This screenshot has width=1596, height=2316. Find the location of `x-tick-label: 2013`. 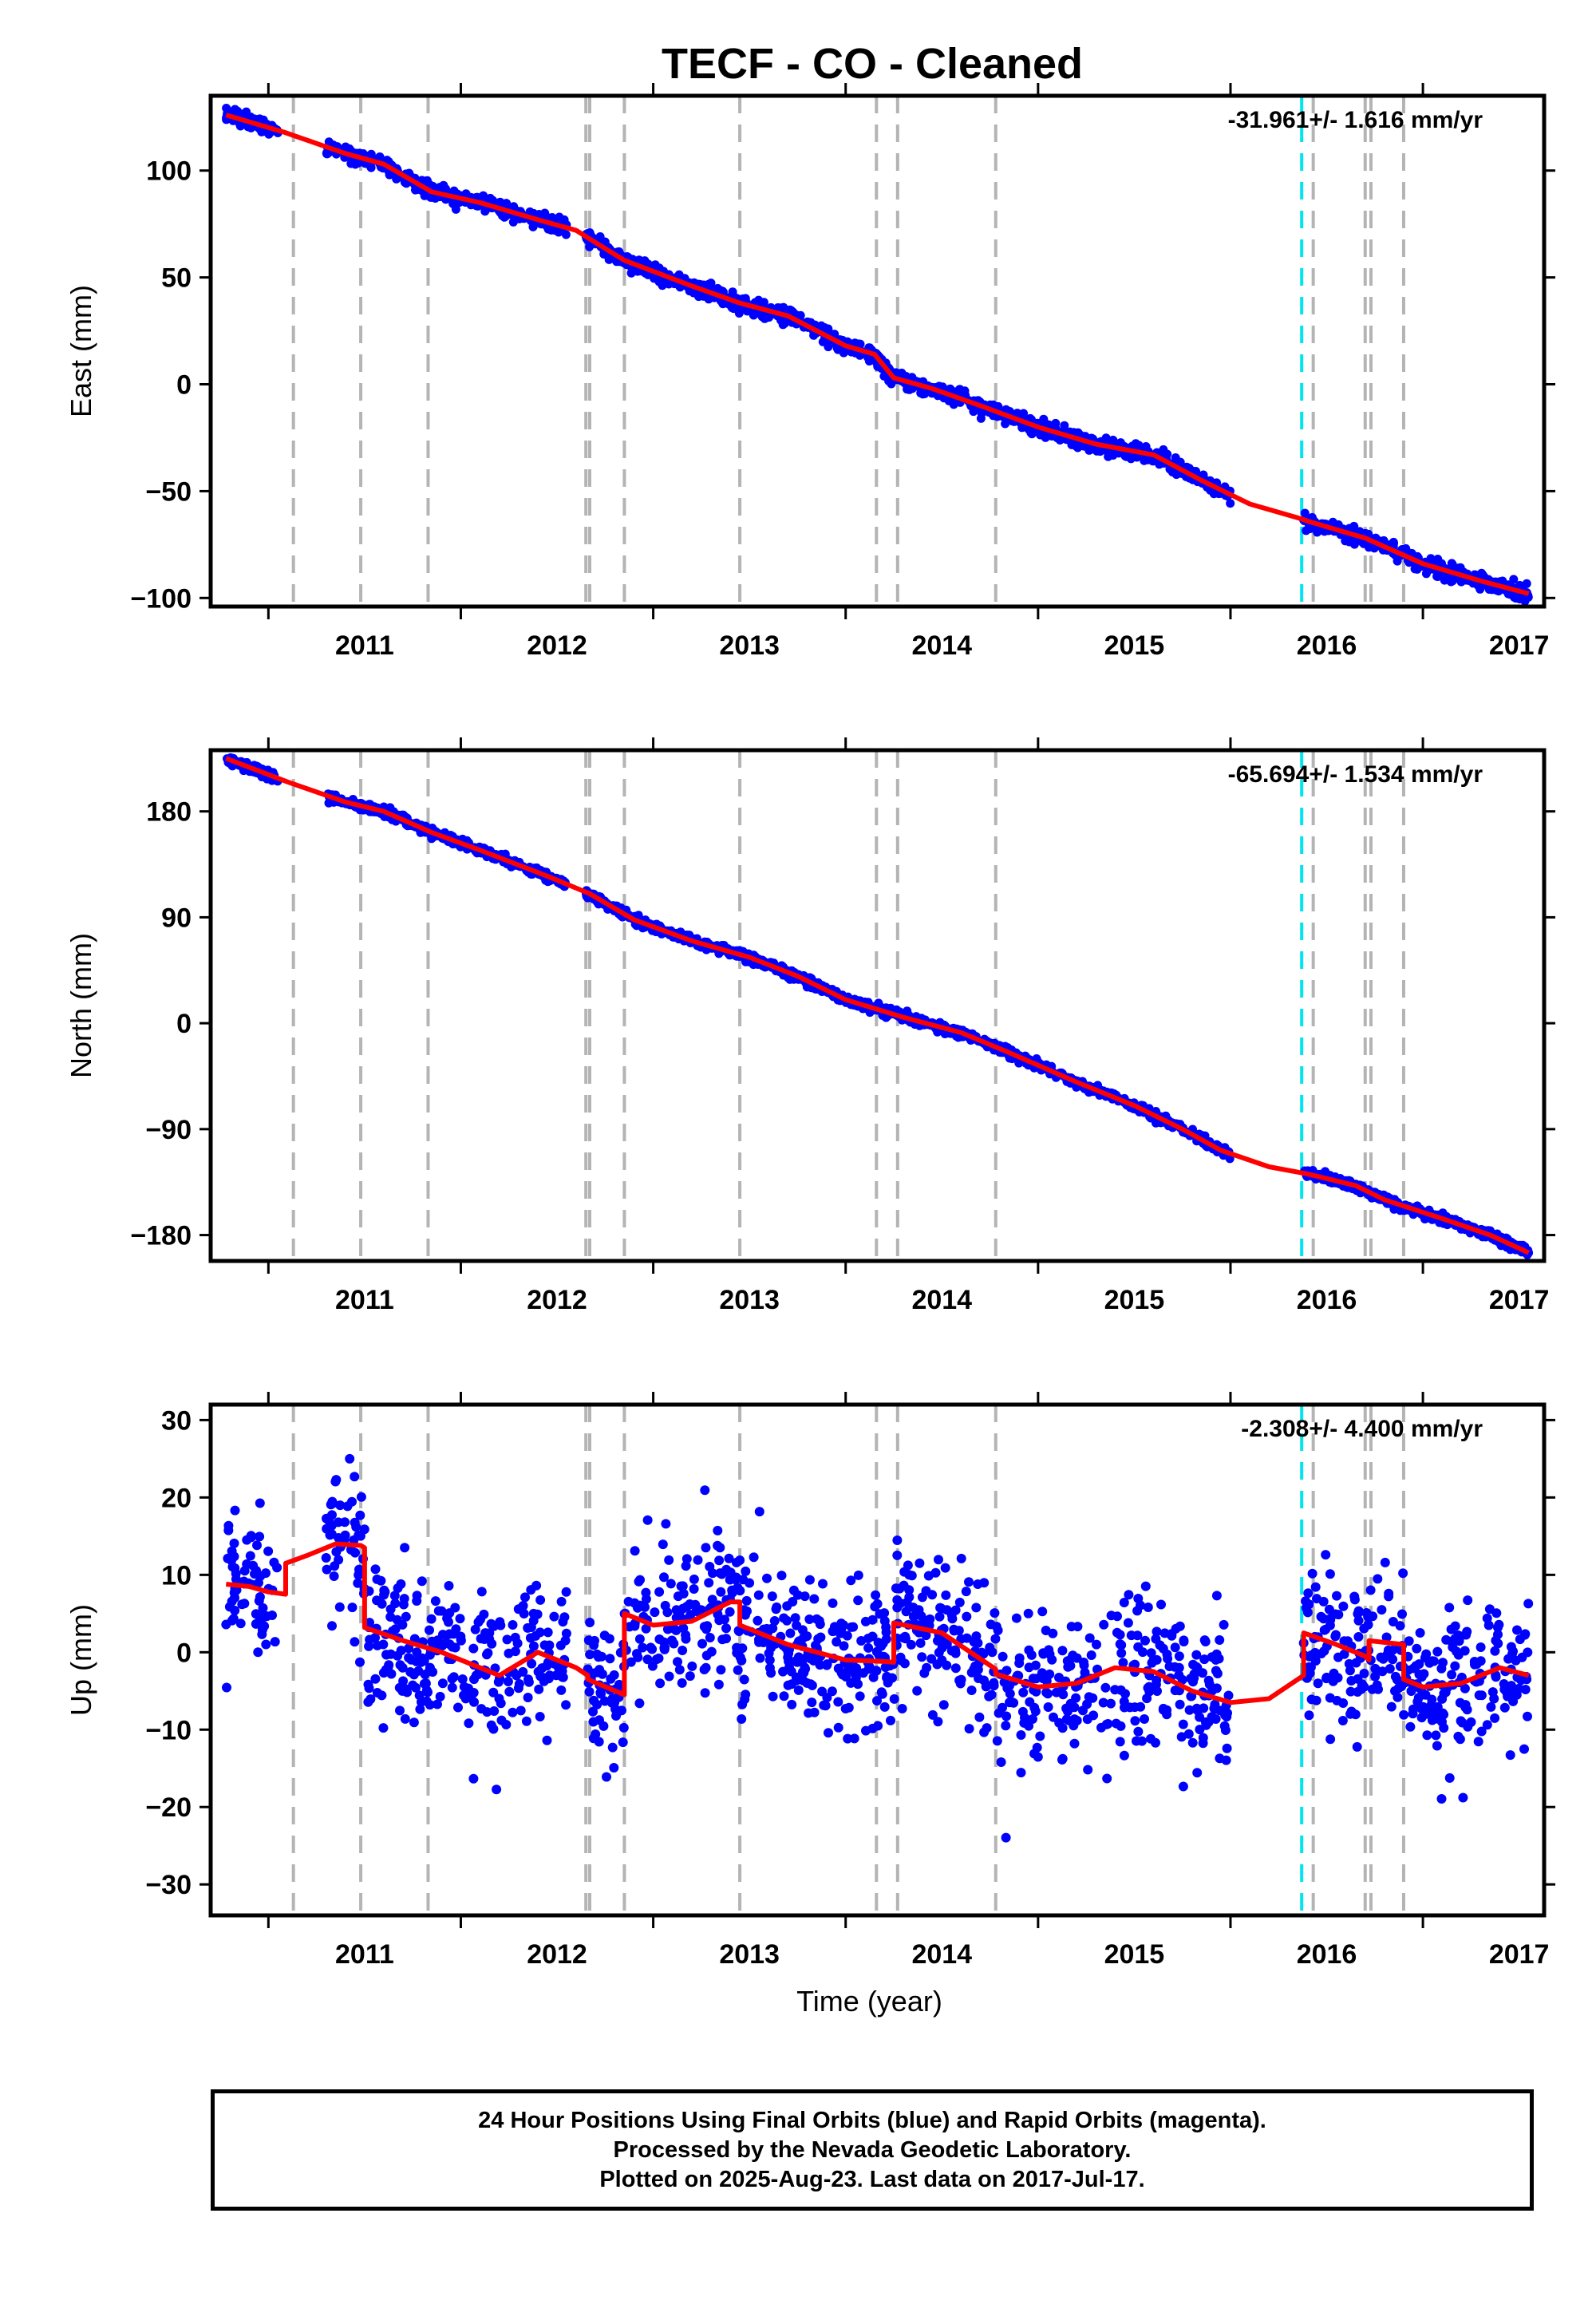

x-tick-label: 2013 is located at coordinates (749, 645).